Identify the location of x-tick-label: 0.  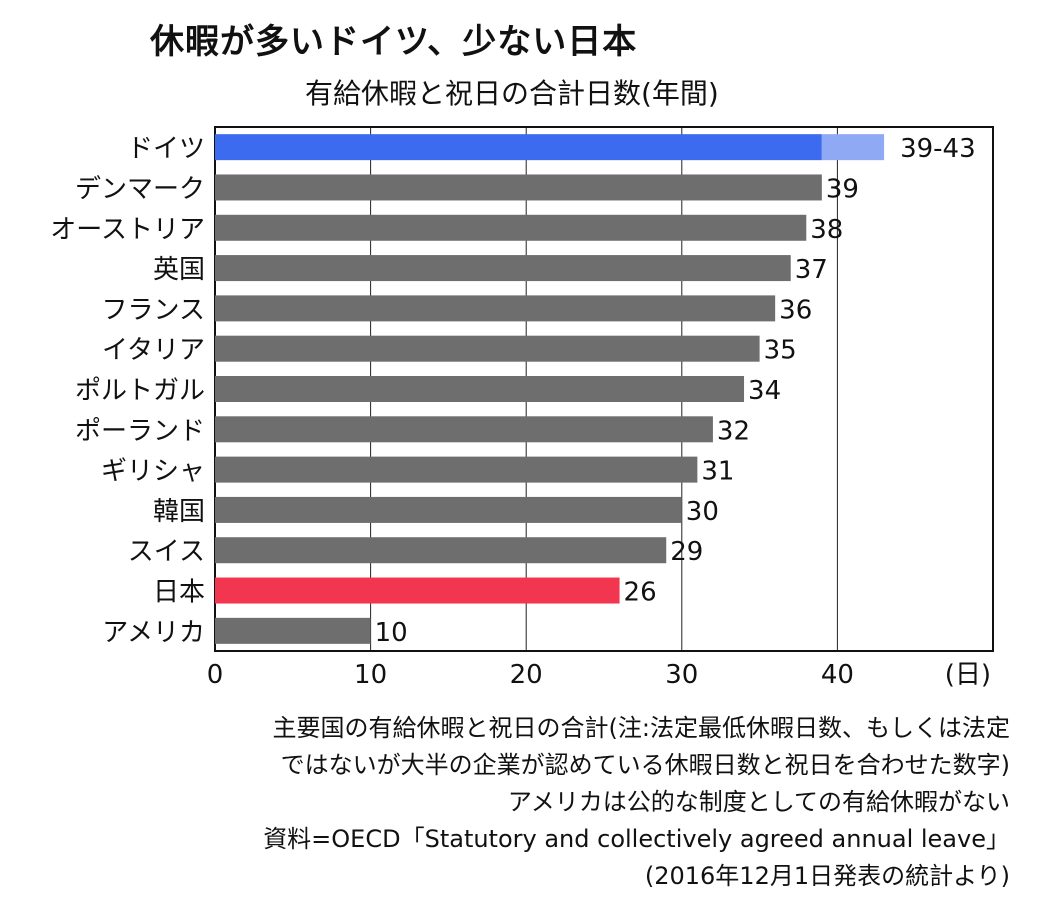
(215, 675).